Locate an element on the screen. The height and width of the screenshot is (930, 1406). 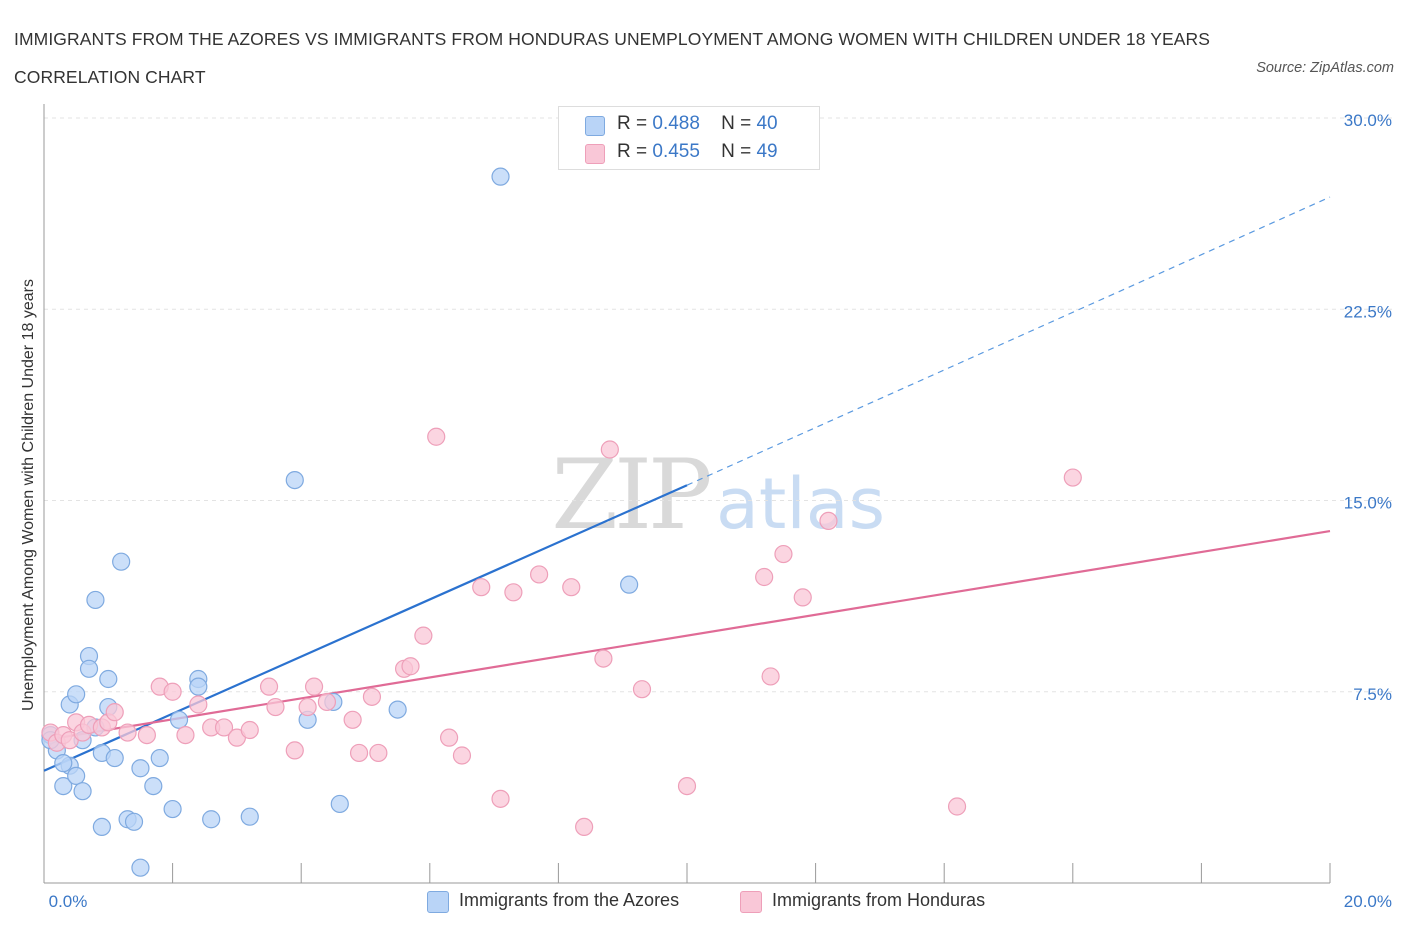
bottom-legend-swatch-honduras is located at coordinates (751, 902).